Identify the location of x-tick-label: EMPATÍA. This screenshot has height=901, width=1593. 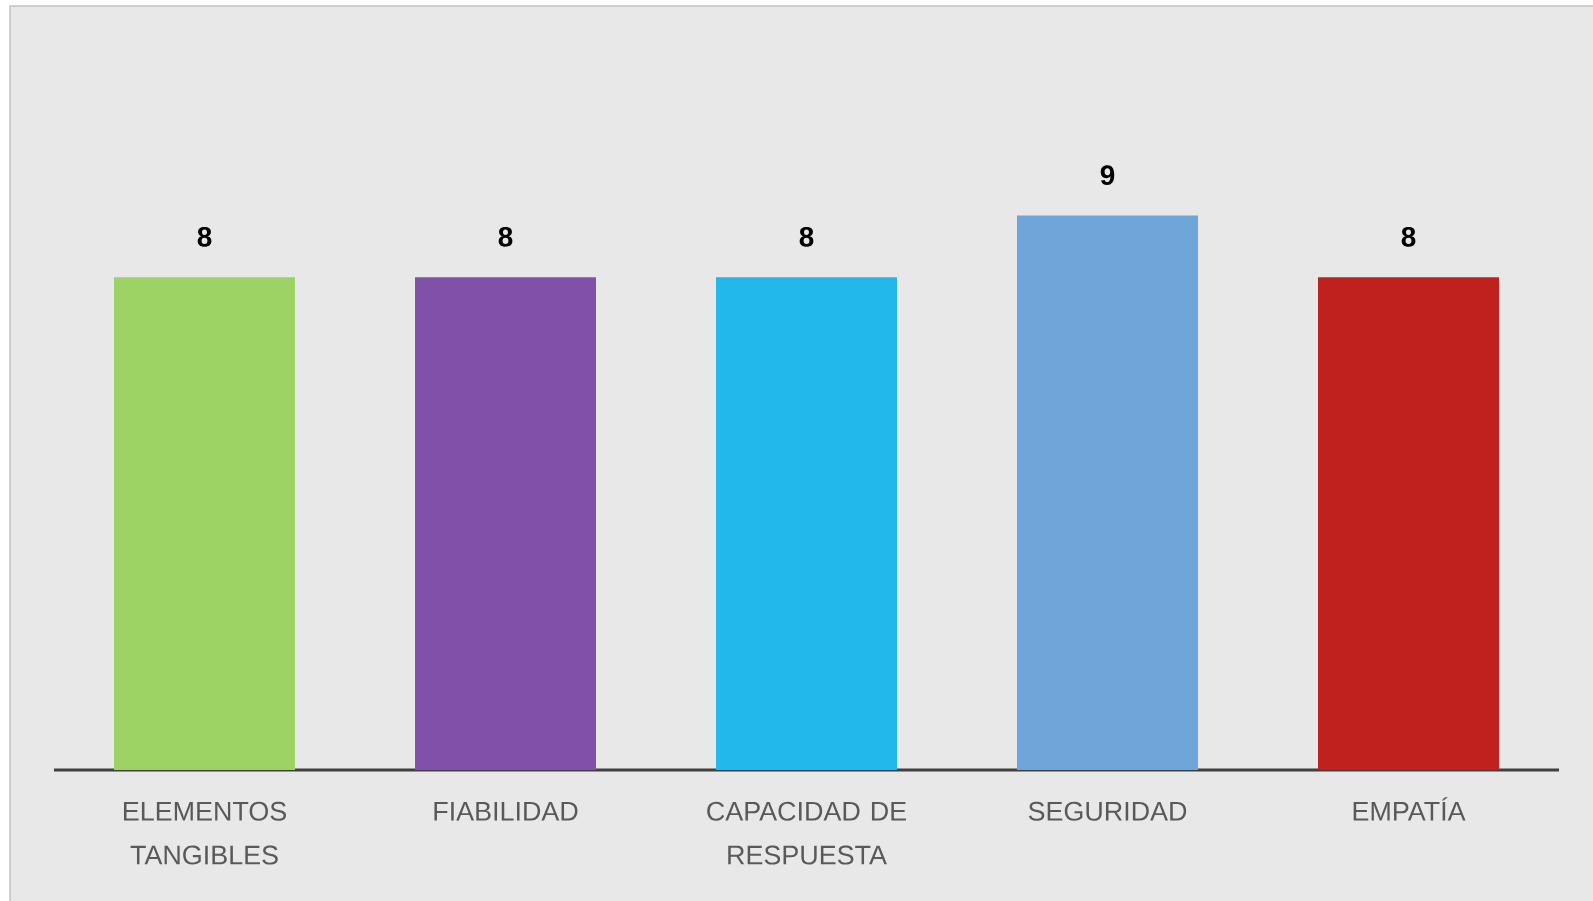
(1409, 809).